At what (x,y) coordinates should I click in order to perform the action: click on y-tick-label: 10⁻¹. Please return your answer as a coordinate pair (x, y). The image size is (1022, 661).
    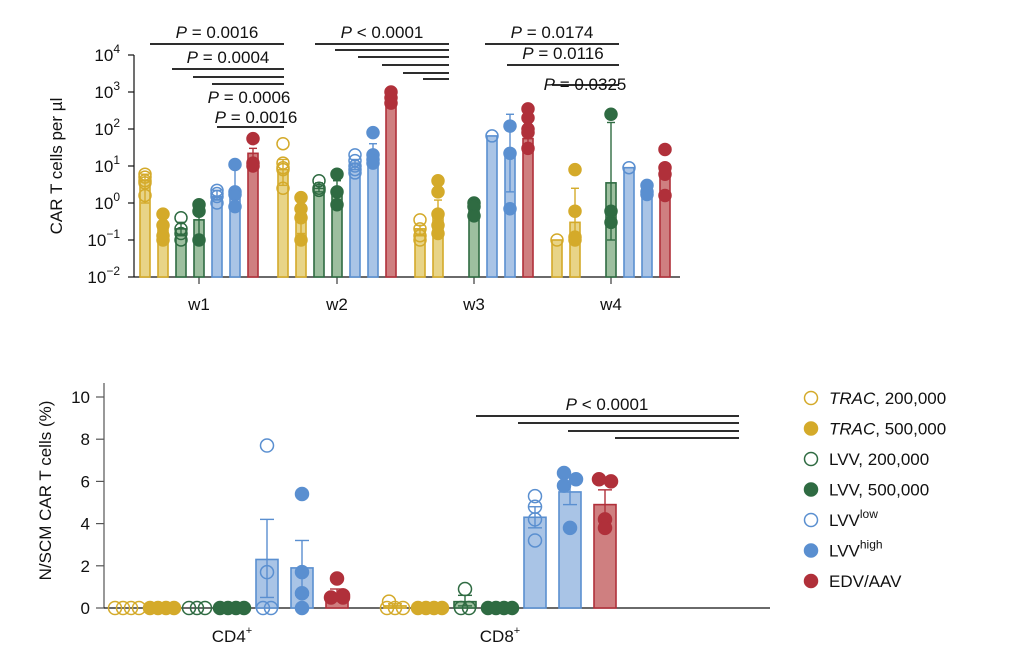
    Looking at the image, I should click on (103, 238).